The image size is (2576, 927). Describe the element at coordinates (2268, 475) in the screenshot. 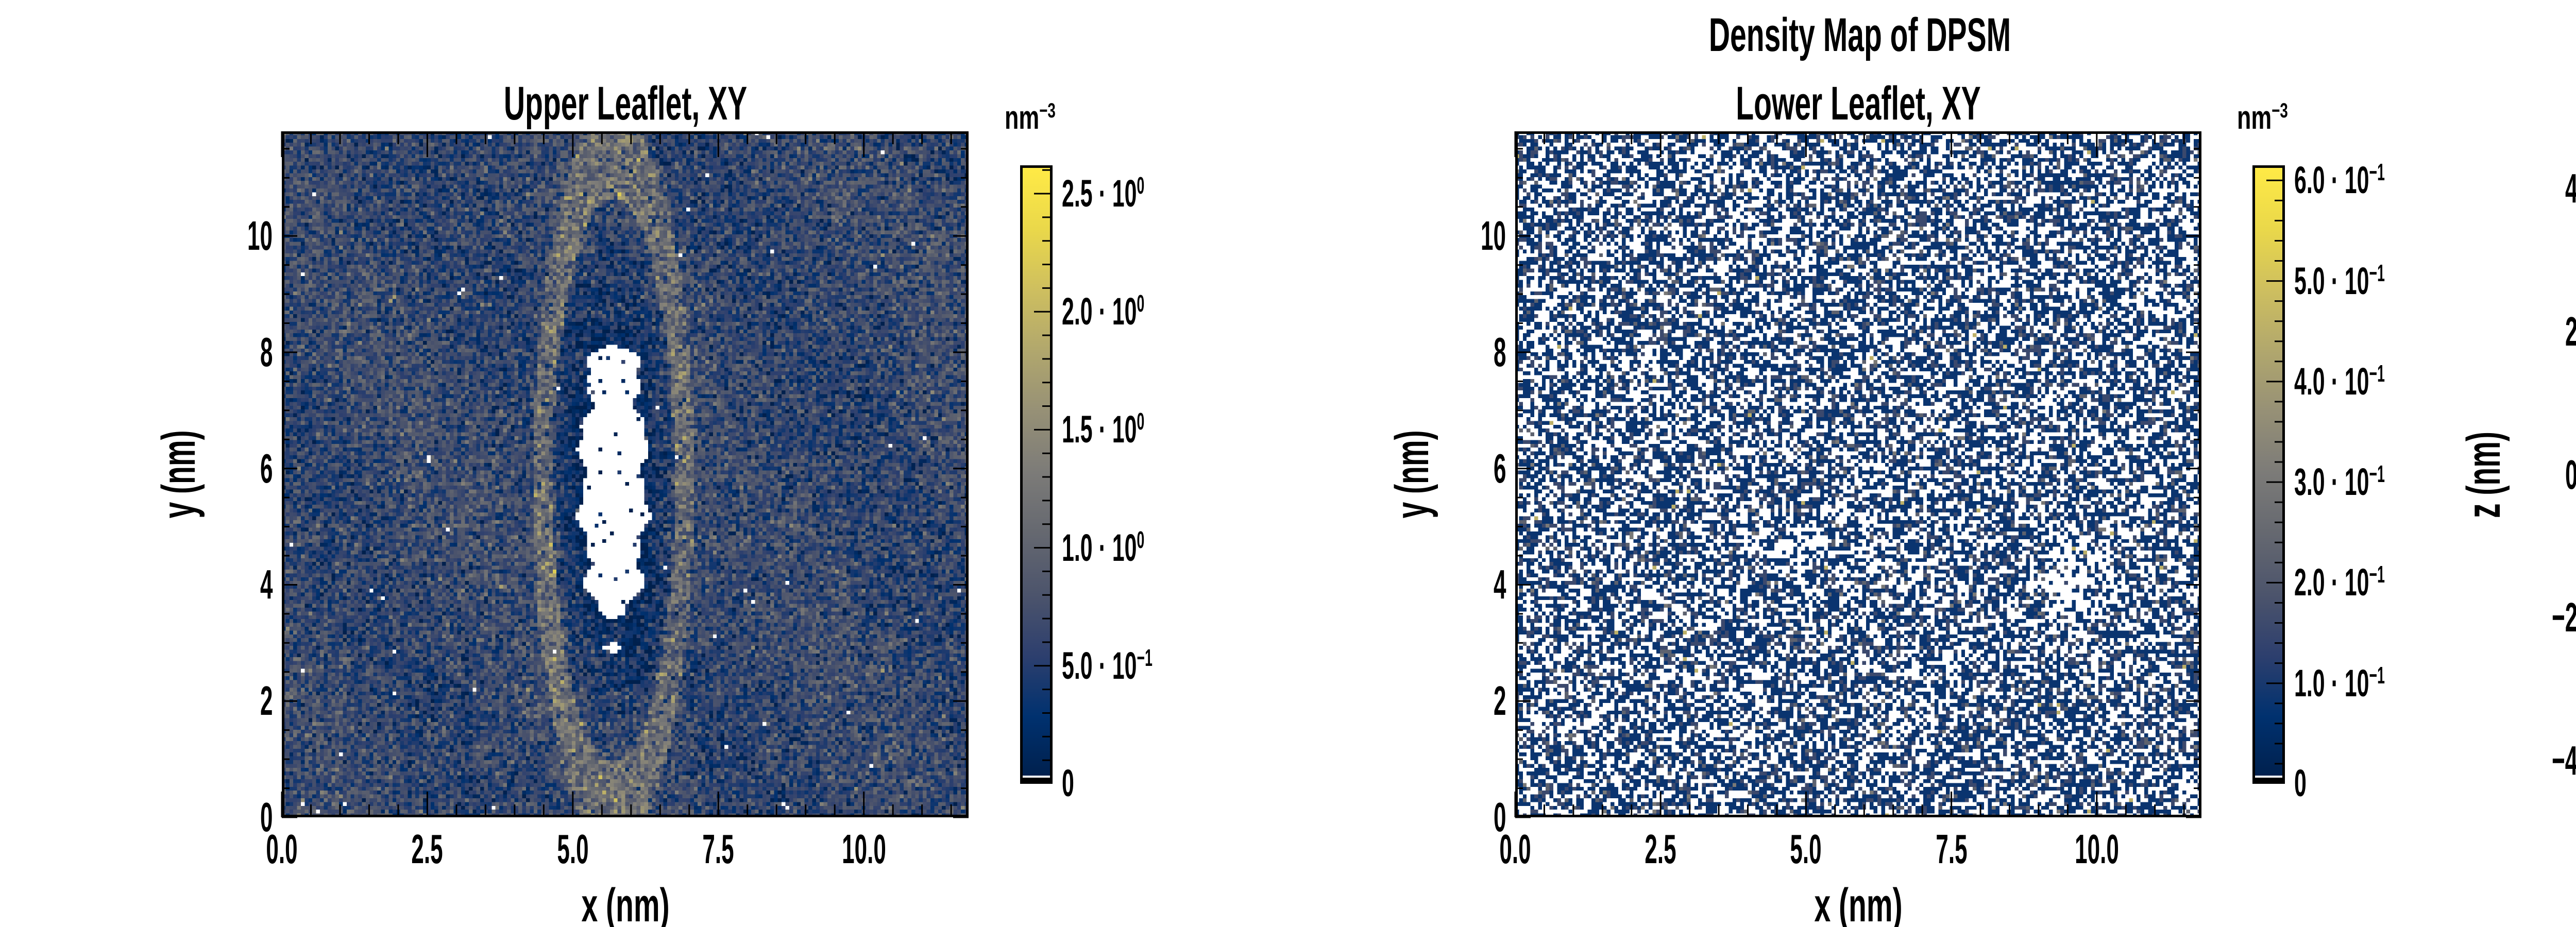

I see `colorbar-lower` at that location.